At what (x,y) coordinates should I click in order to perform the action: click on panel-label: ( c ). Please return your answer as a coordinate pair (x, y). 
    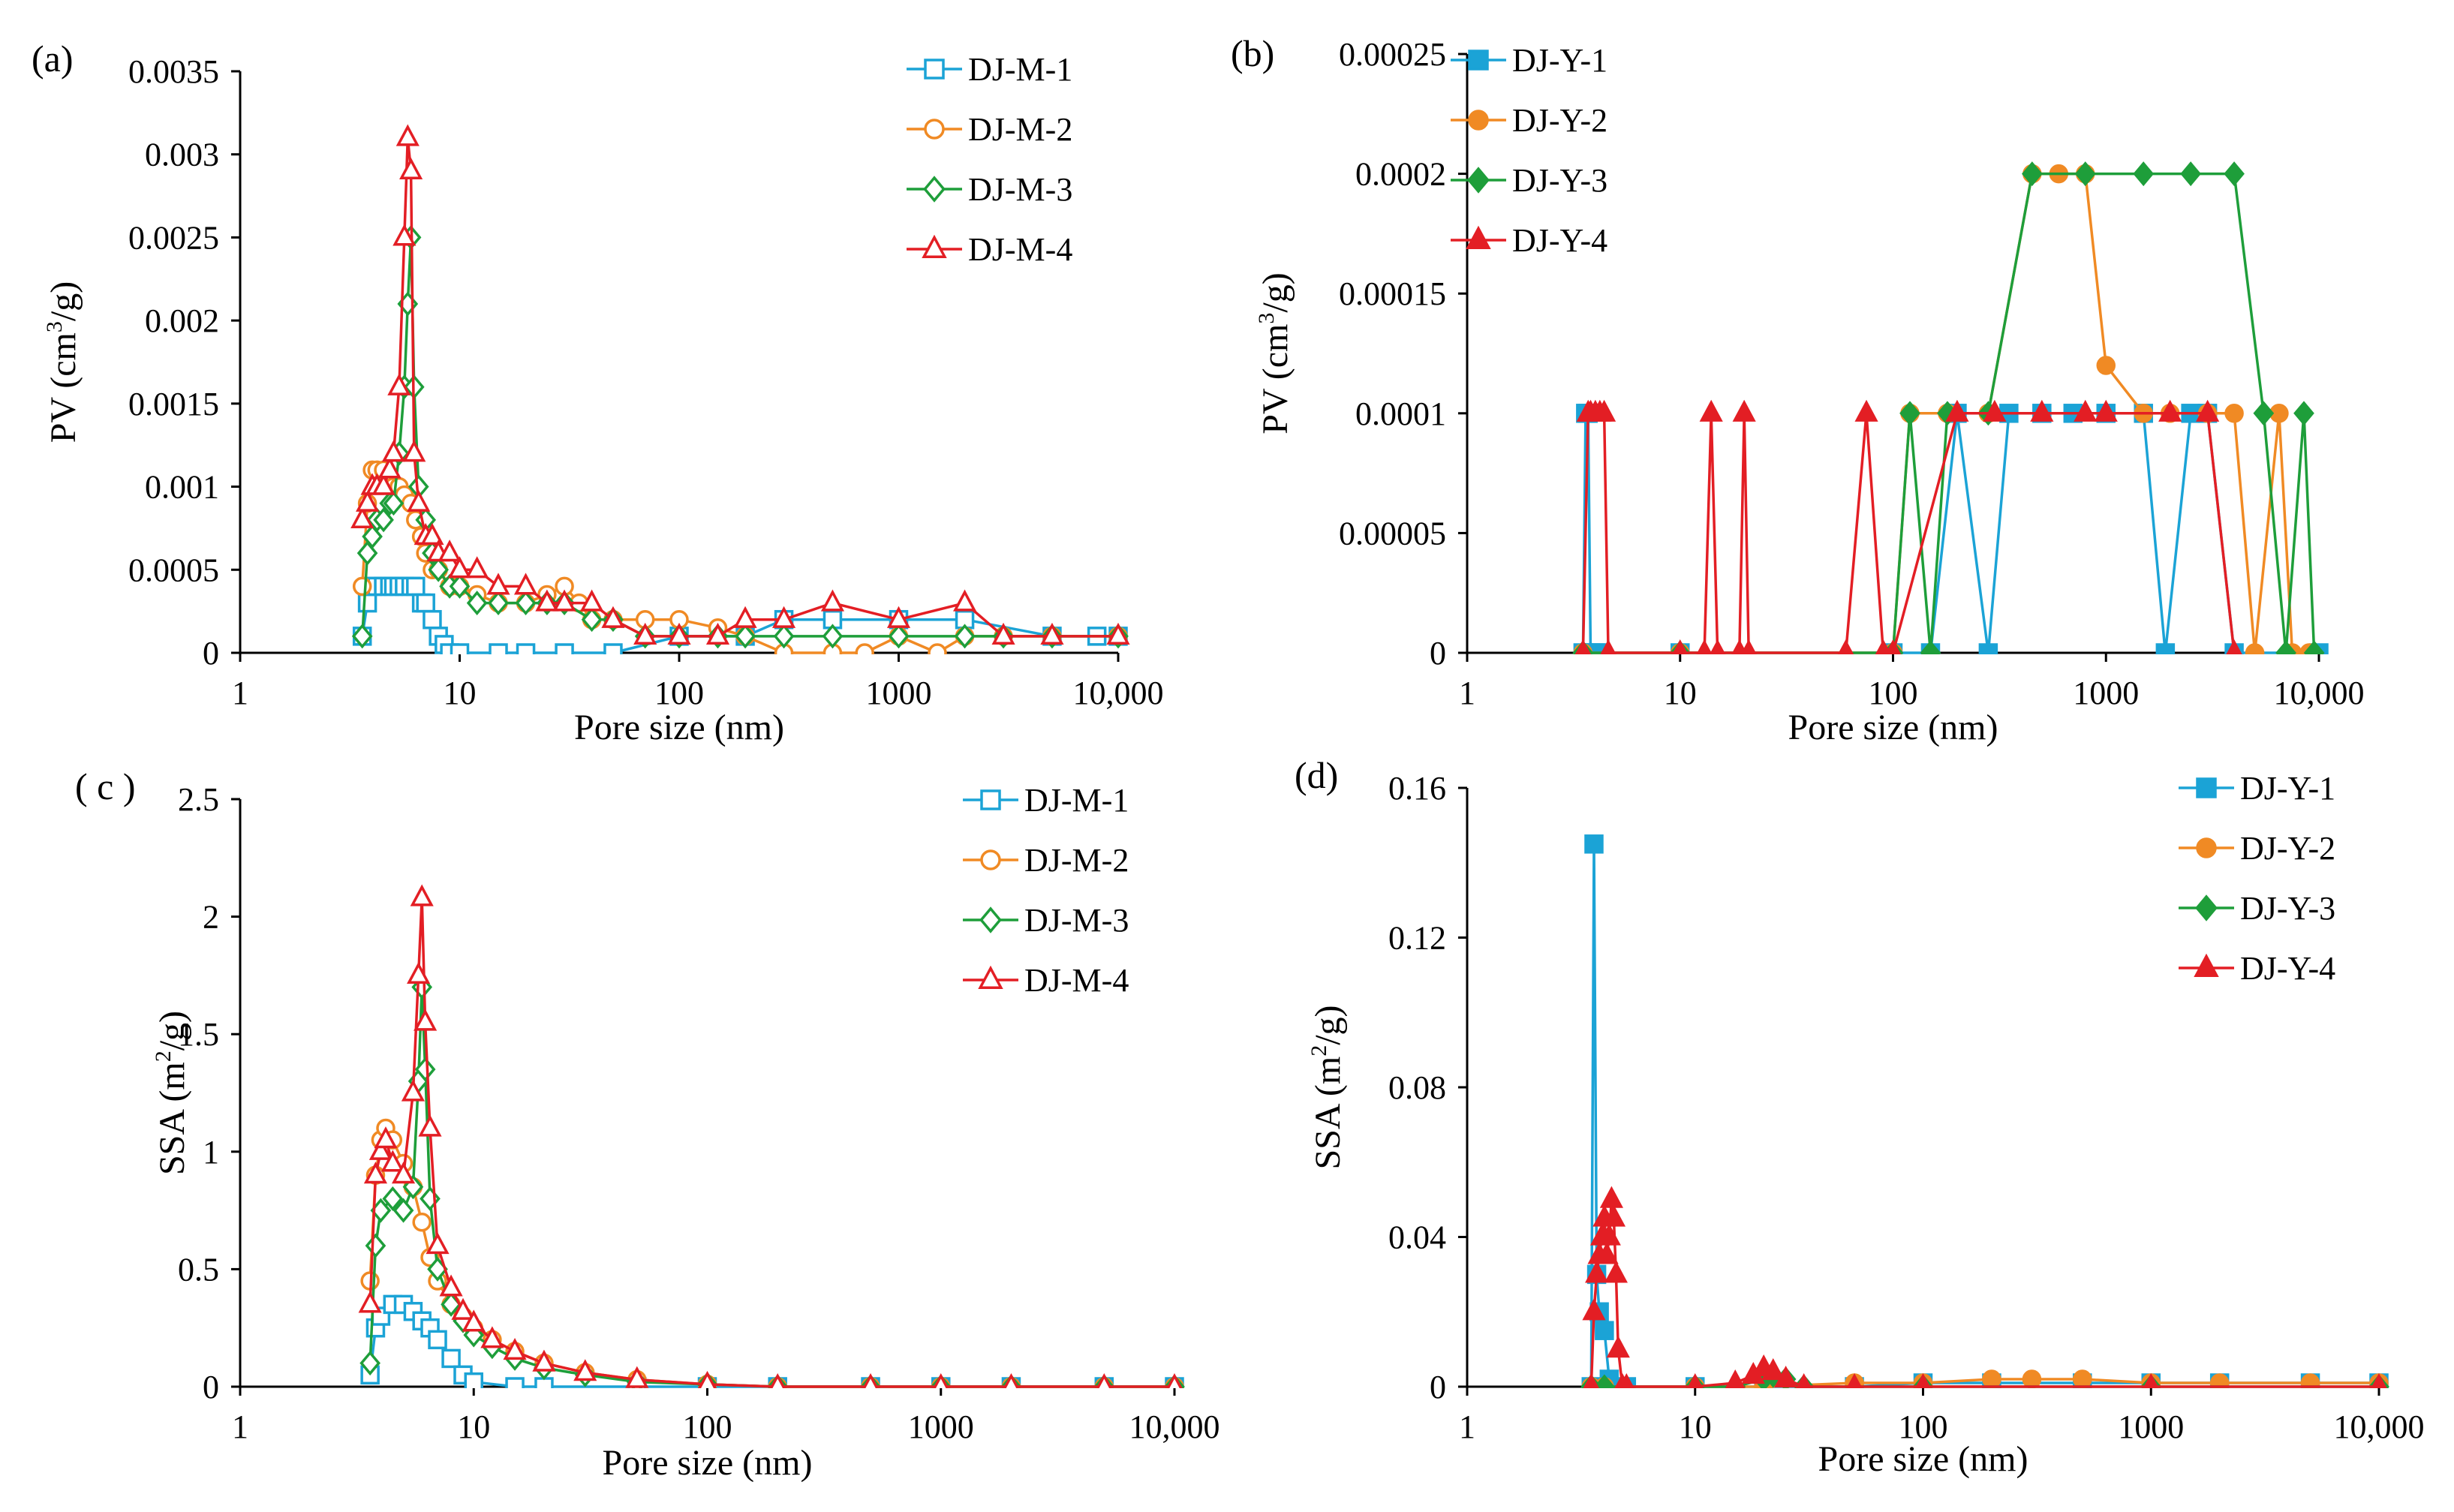
    Looking at the image, I should click on (105, 786).